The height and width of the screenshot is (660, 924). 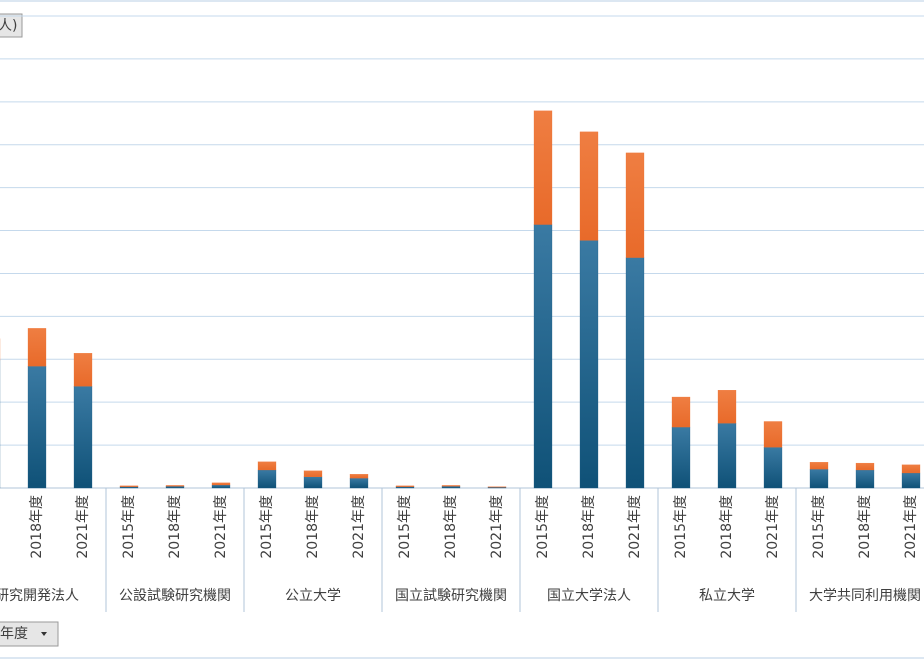 What do you see at coordinates (865, 596) in the screenshot?
I see `group-label: 大学共同利用機関` at bounding box center [865, 596].